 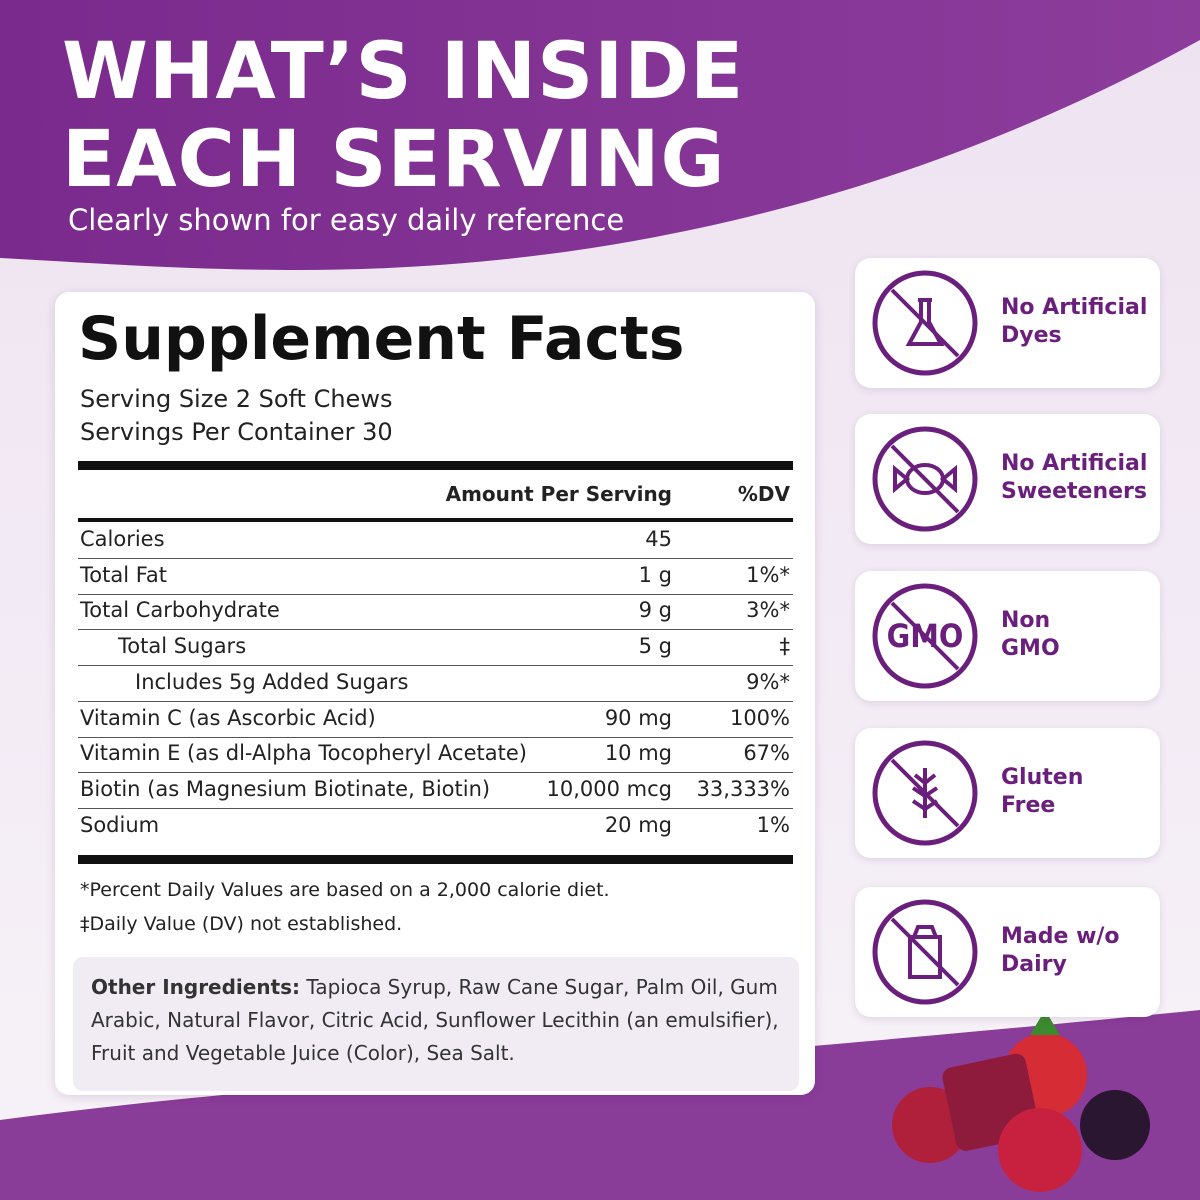 I want to click on nutrient-name: Includes 5g Added Sugars, so click(x=272, y=681).